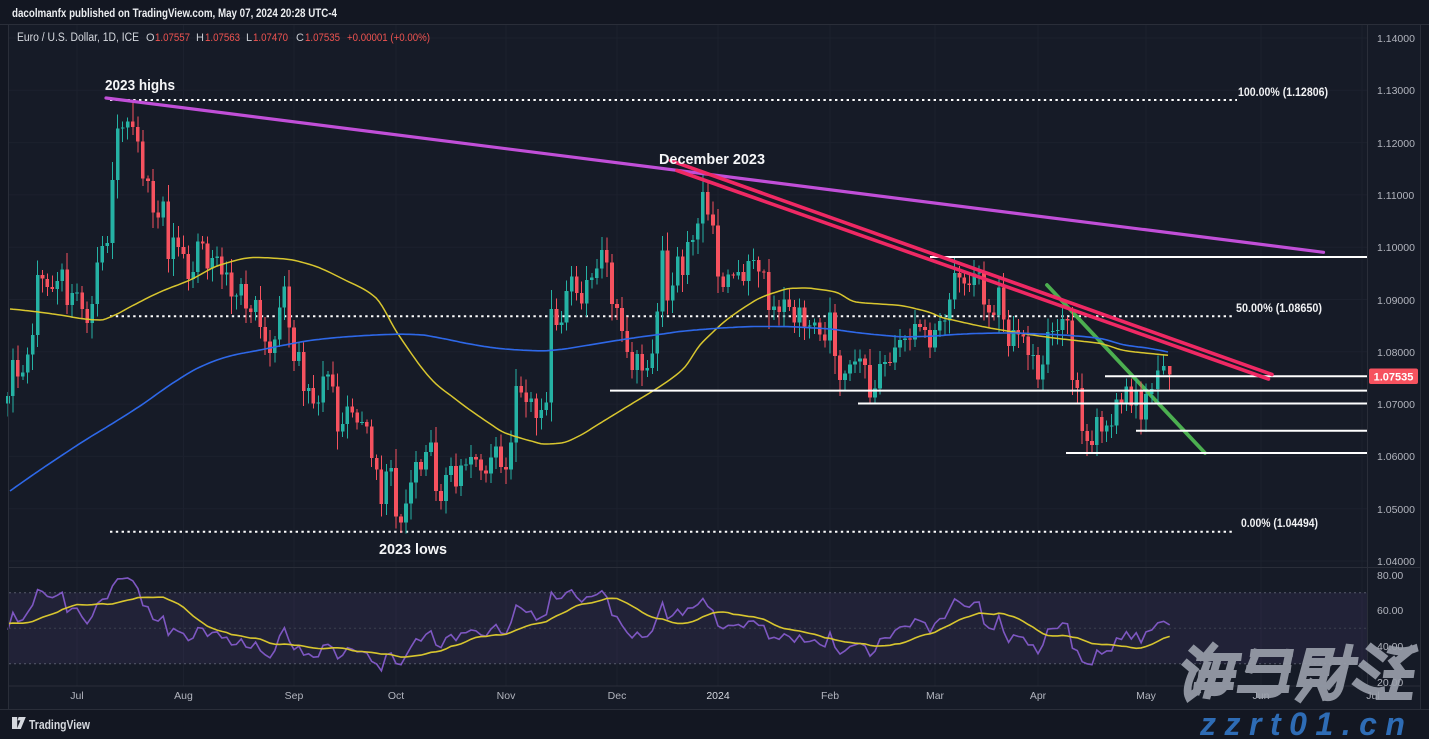  What do you see at coordinates (200, 38) in the screenshot?
I see `svg-text: H` at bounding box center [200, 38].